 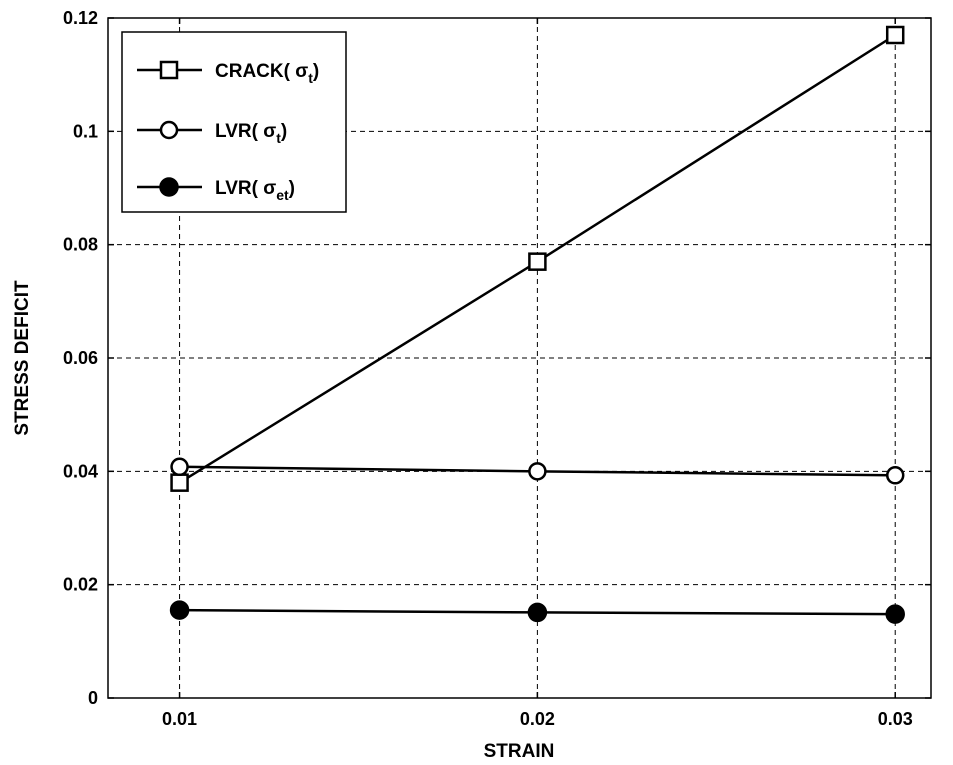 I want to click on legend-entry: LVR( σet), so click(x=216, y=190).